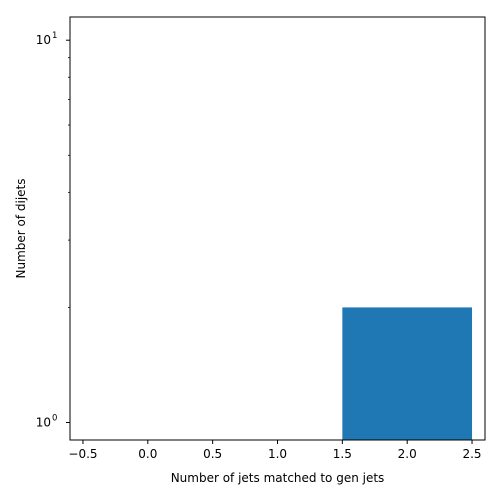  What do you see at coordinates (407, 454) in the screenshot?
I see `x-tick-label: 2.0` at bounding box center [407, 454].